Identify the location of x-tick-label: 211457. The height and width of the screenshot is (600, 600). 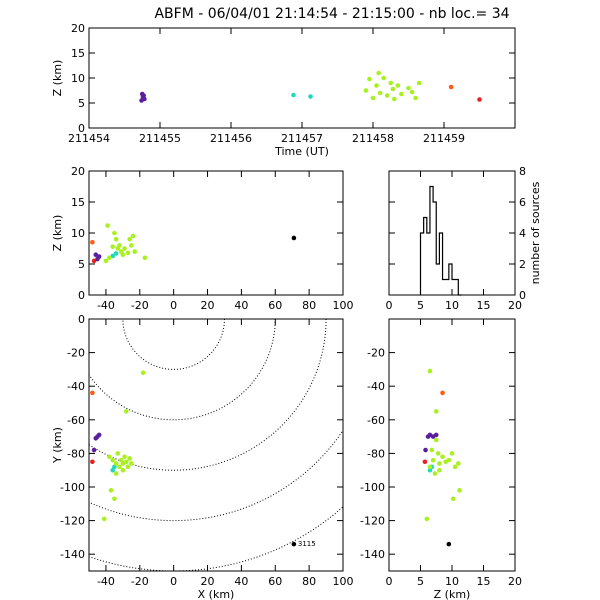
(302, 138).